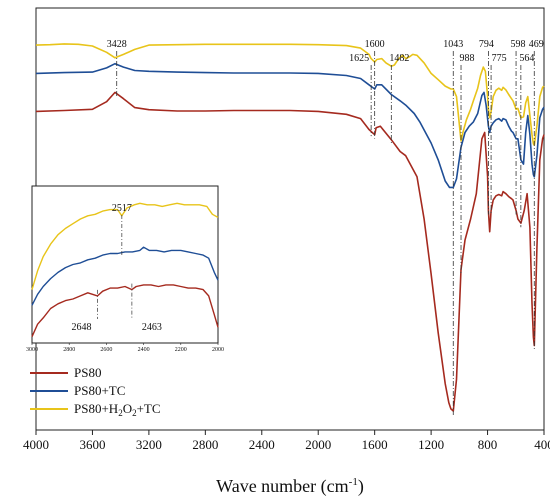 The width and height of the screenshot is (550, 504). I want to click on annotation-label-2: 1600, so click(375, 44).